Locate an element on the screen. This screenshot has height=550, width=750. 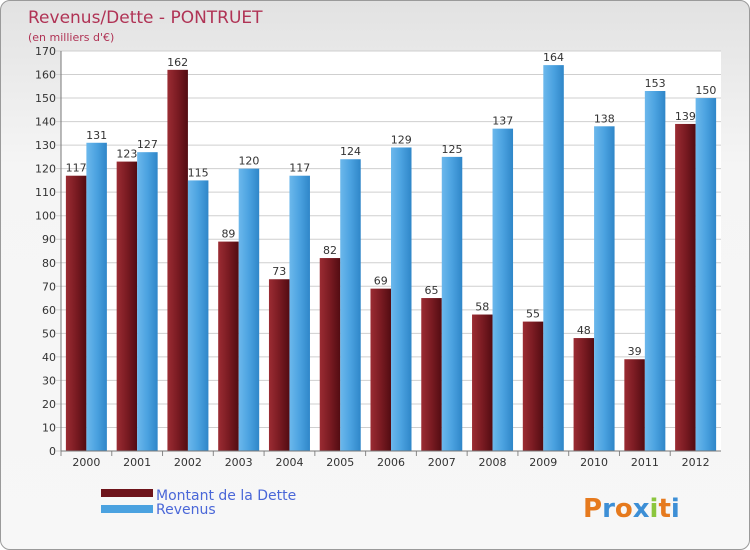
value-label-debt: 55 is located at coordinates (533, 314).